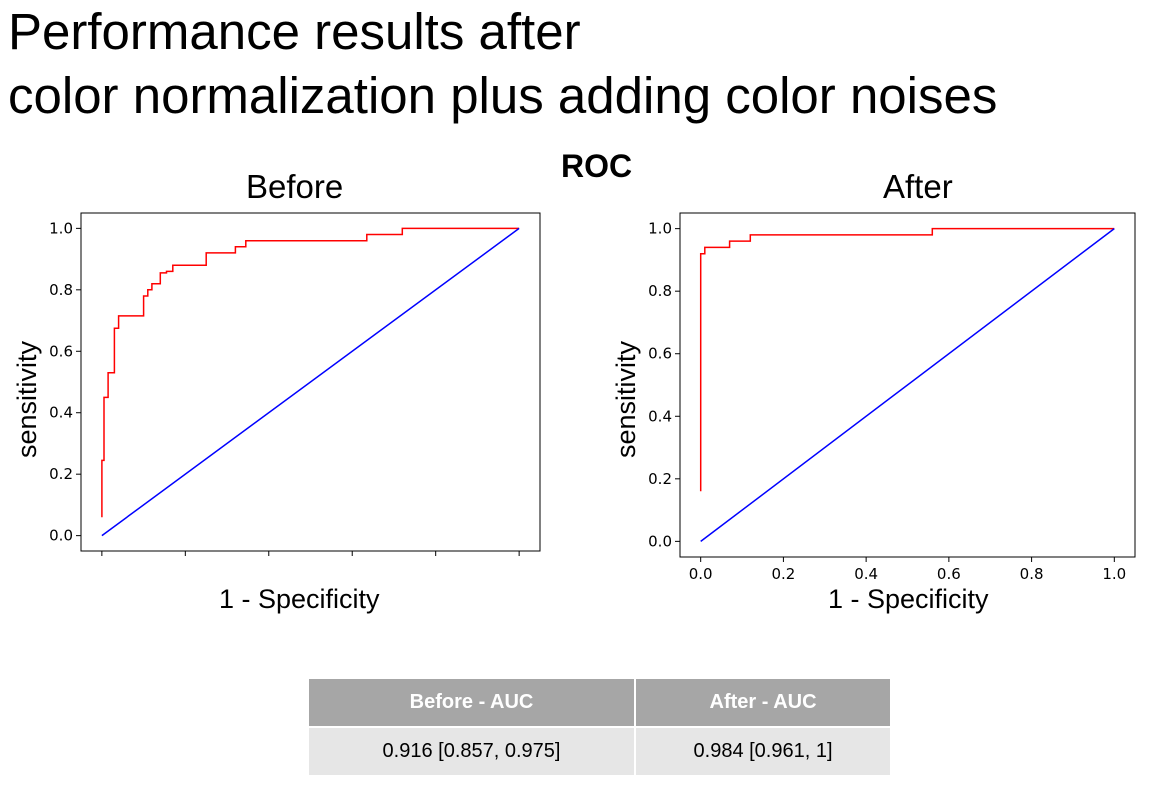 The height and width of the screenshot is (798, 1153). Describe the element at coordinates (918, 186) in the screenshot. I see `chart-title-after: After` at that location.